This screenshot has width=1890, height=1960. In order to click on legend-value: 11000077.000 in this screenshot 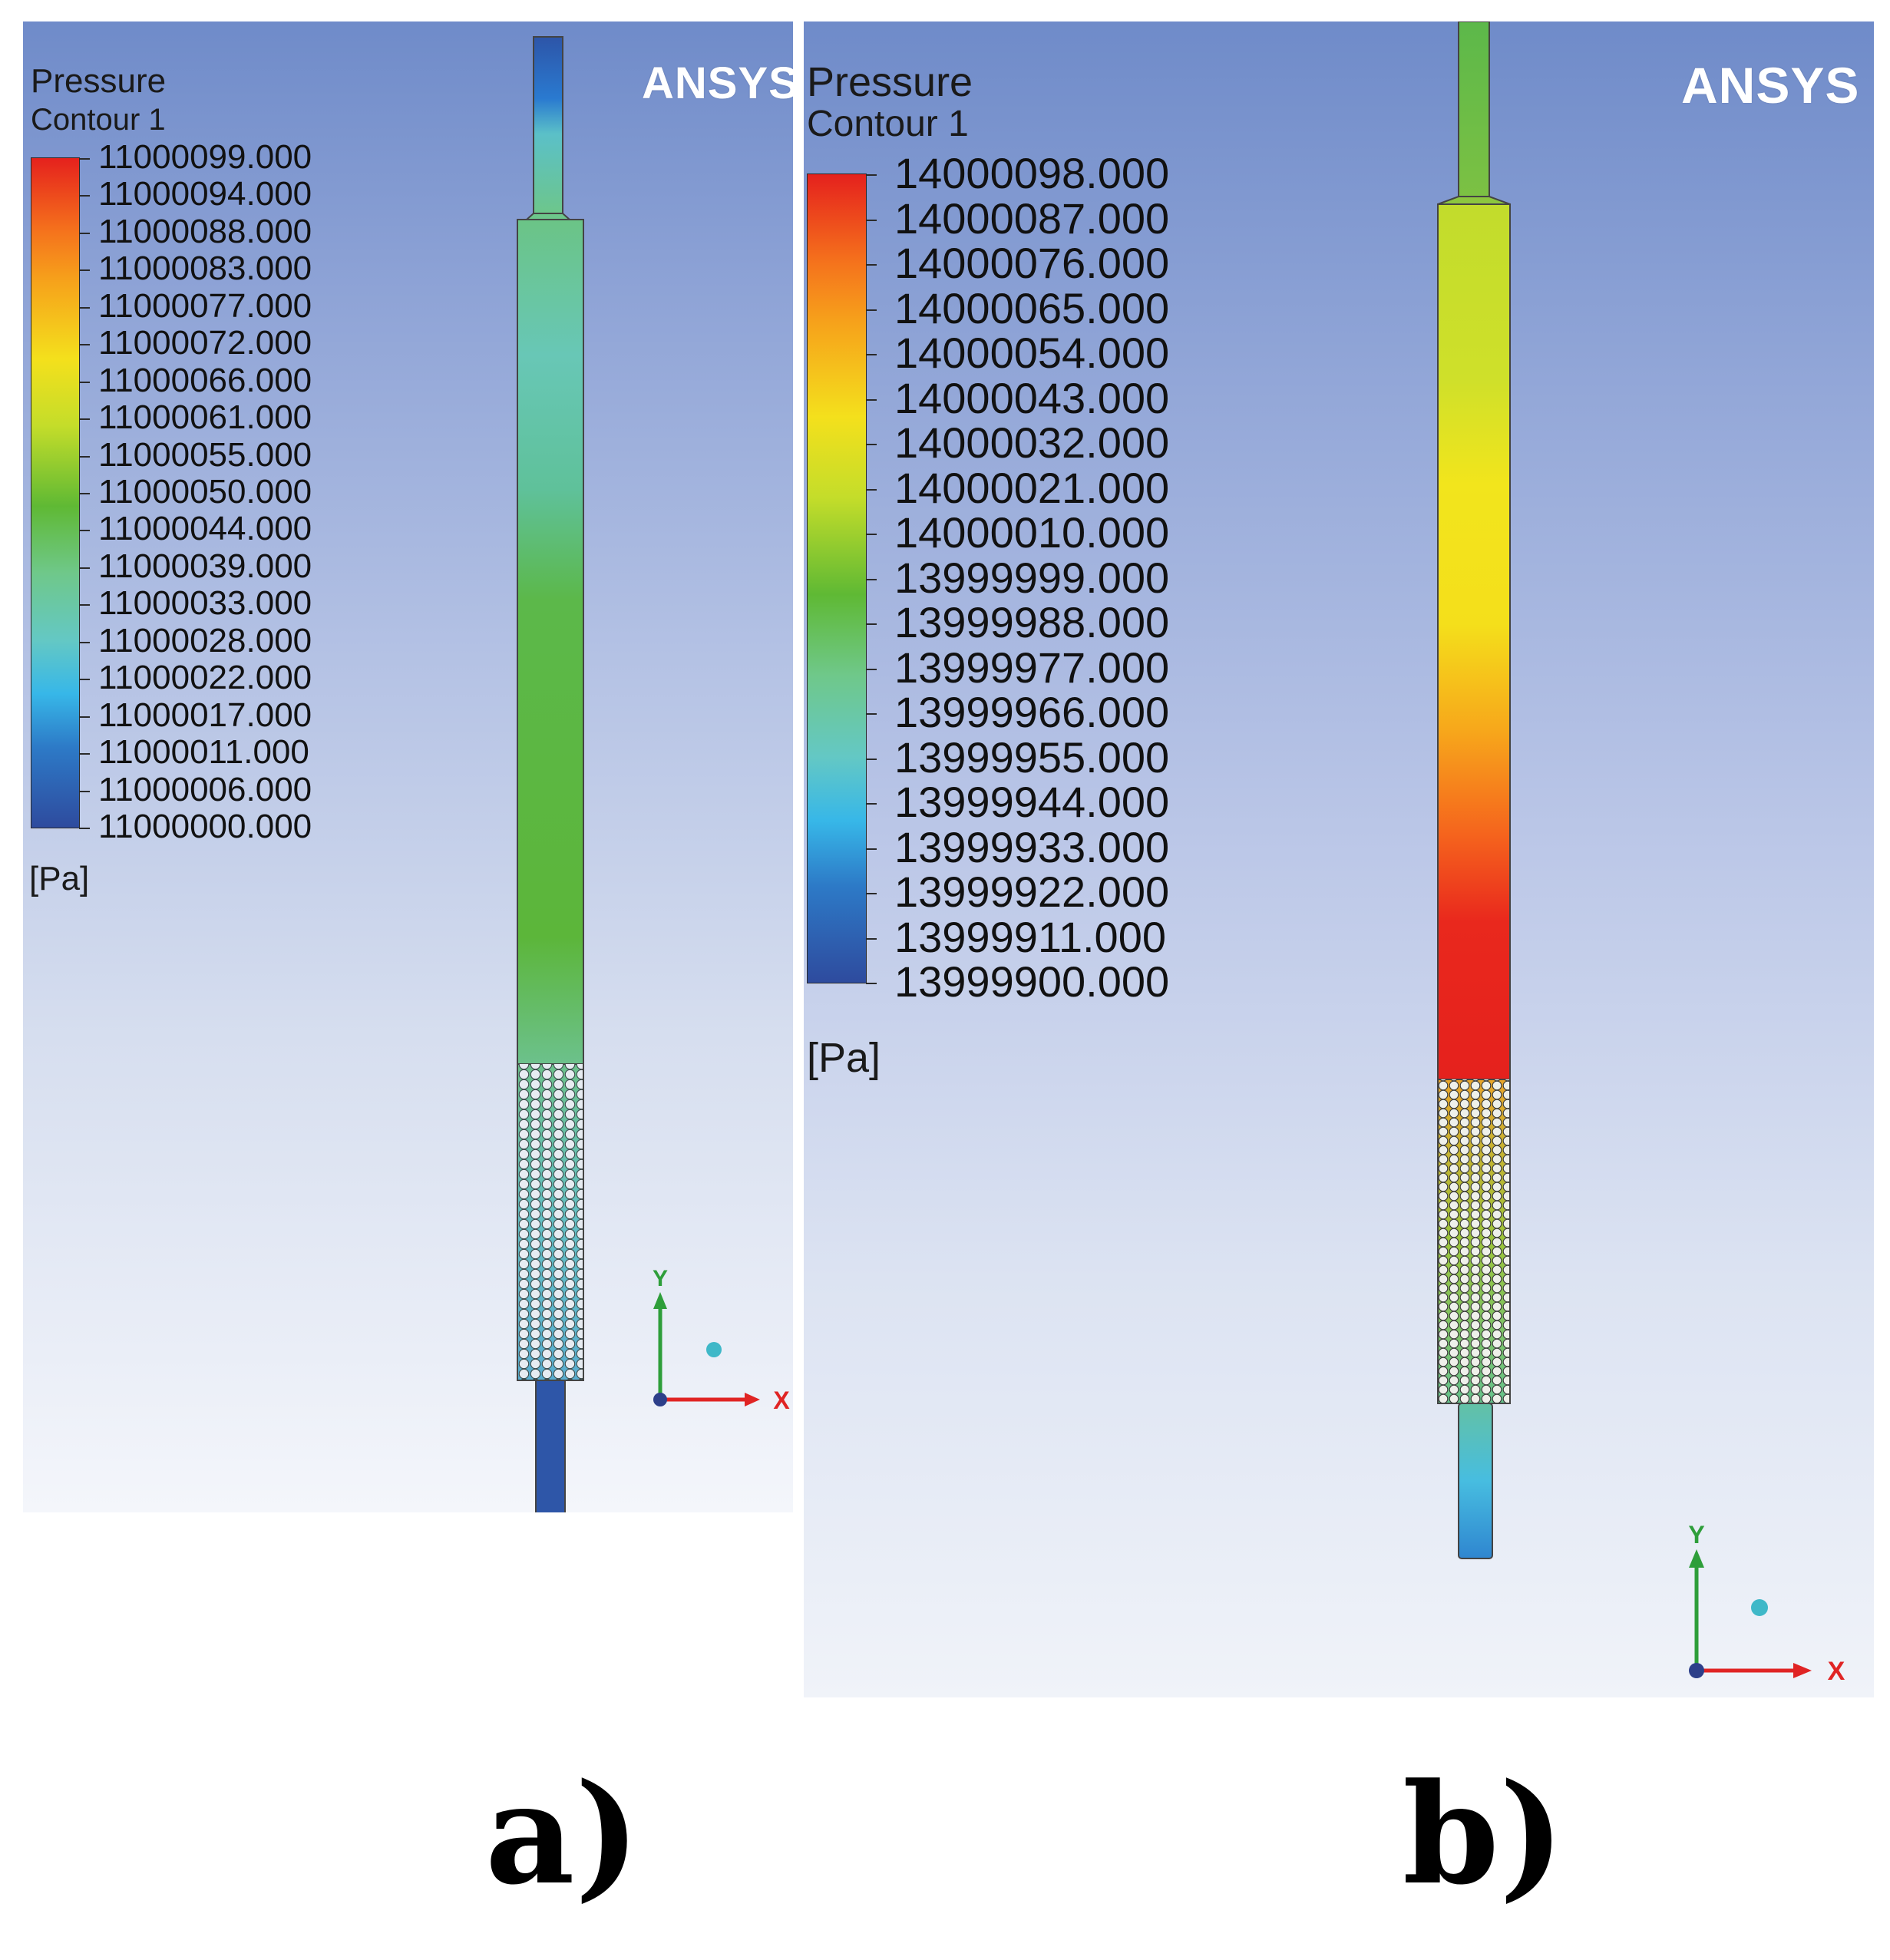, I will do `click(205, 305)`.